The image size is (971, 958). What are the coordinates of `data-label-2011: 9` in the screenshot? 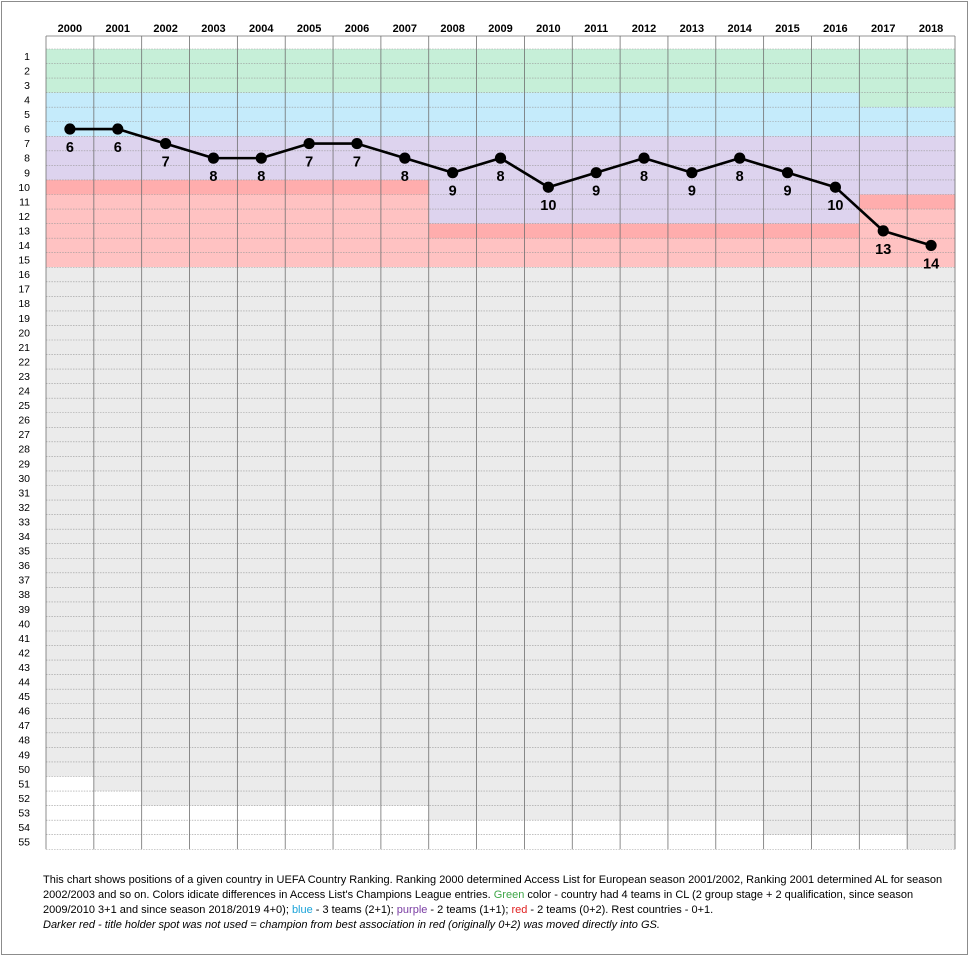 It's located at (596, 192).